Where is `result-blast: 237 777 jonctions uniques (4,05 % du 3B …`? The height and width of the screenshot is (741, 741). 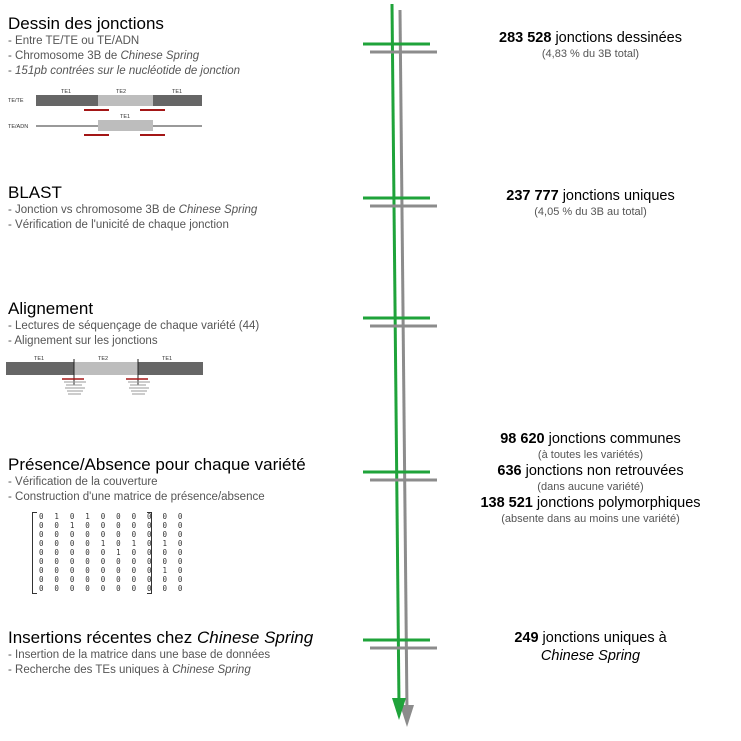
result-blast: 237 777 jonctions uniques (4,05 % du 3B … is located at coordinates (590, 203).